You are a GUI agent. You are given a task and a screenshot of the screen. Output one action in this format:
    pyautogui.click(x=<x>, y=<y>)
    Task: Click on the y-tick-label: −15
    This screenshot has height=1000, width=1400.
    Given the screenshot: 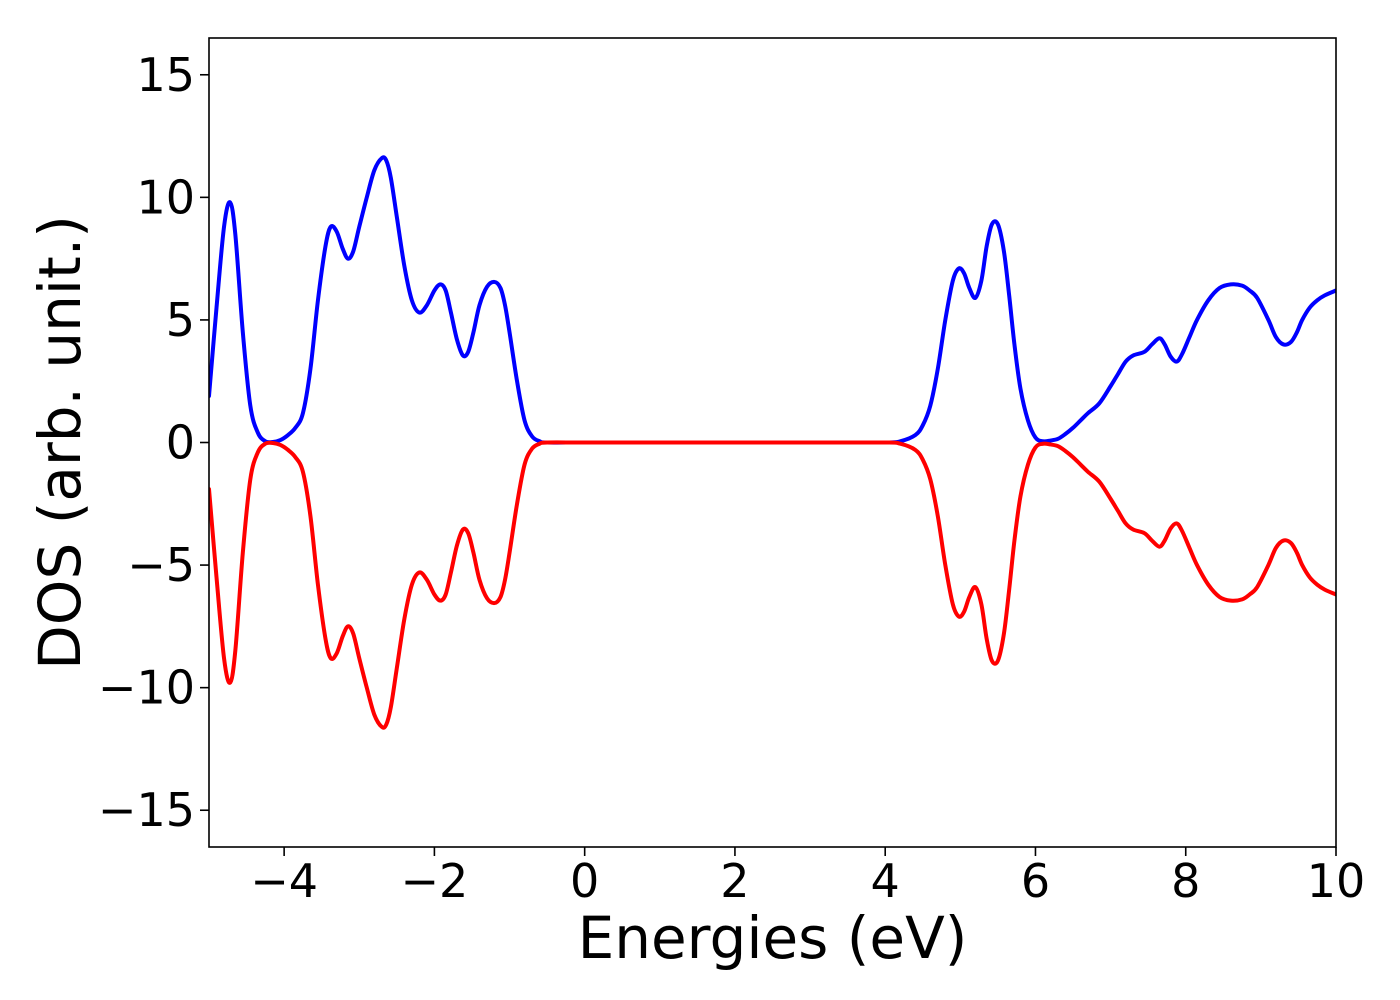 What is the action you would take?
    pyautogui.click(x=146, y=810)
    